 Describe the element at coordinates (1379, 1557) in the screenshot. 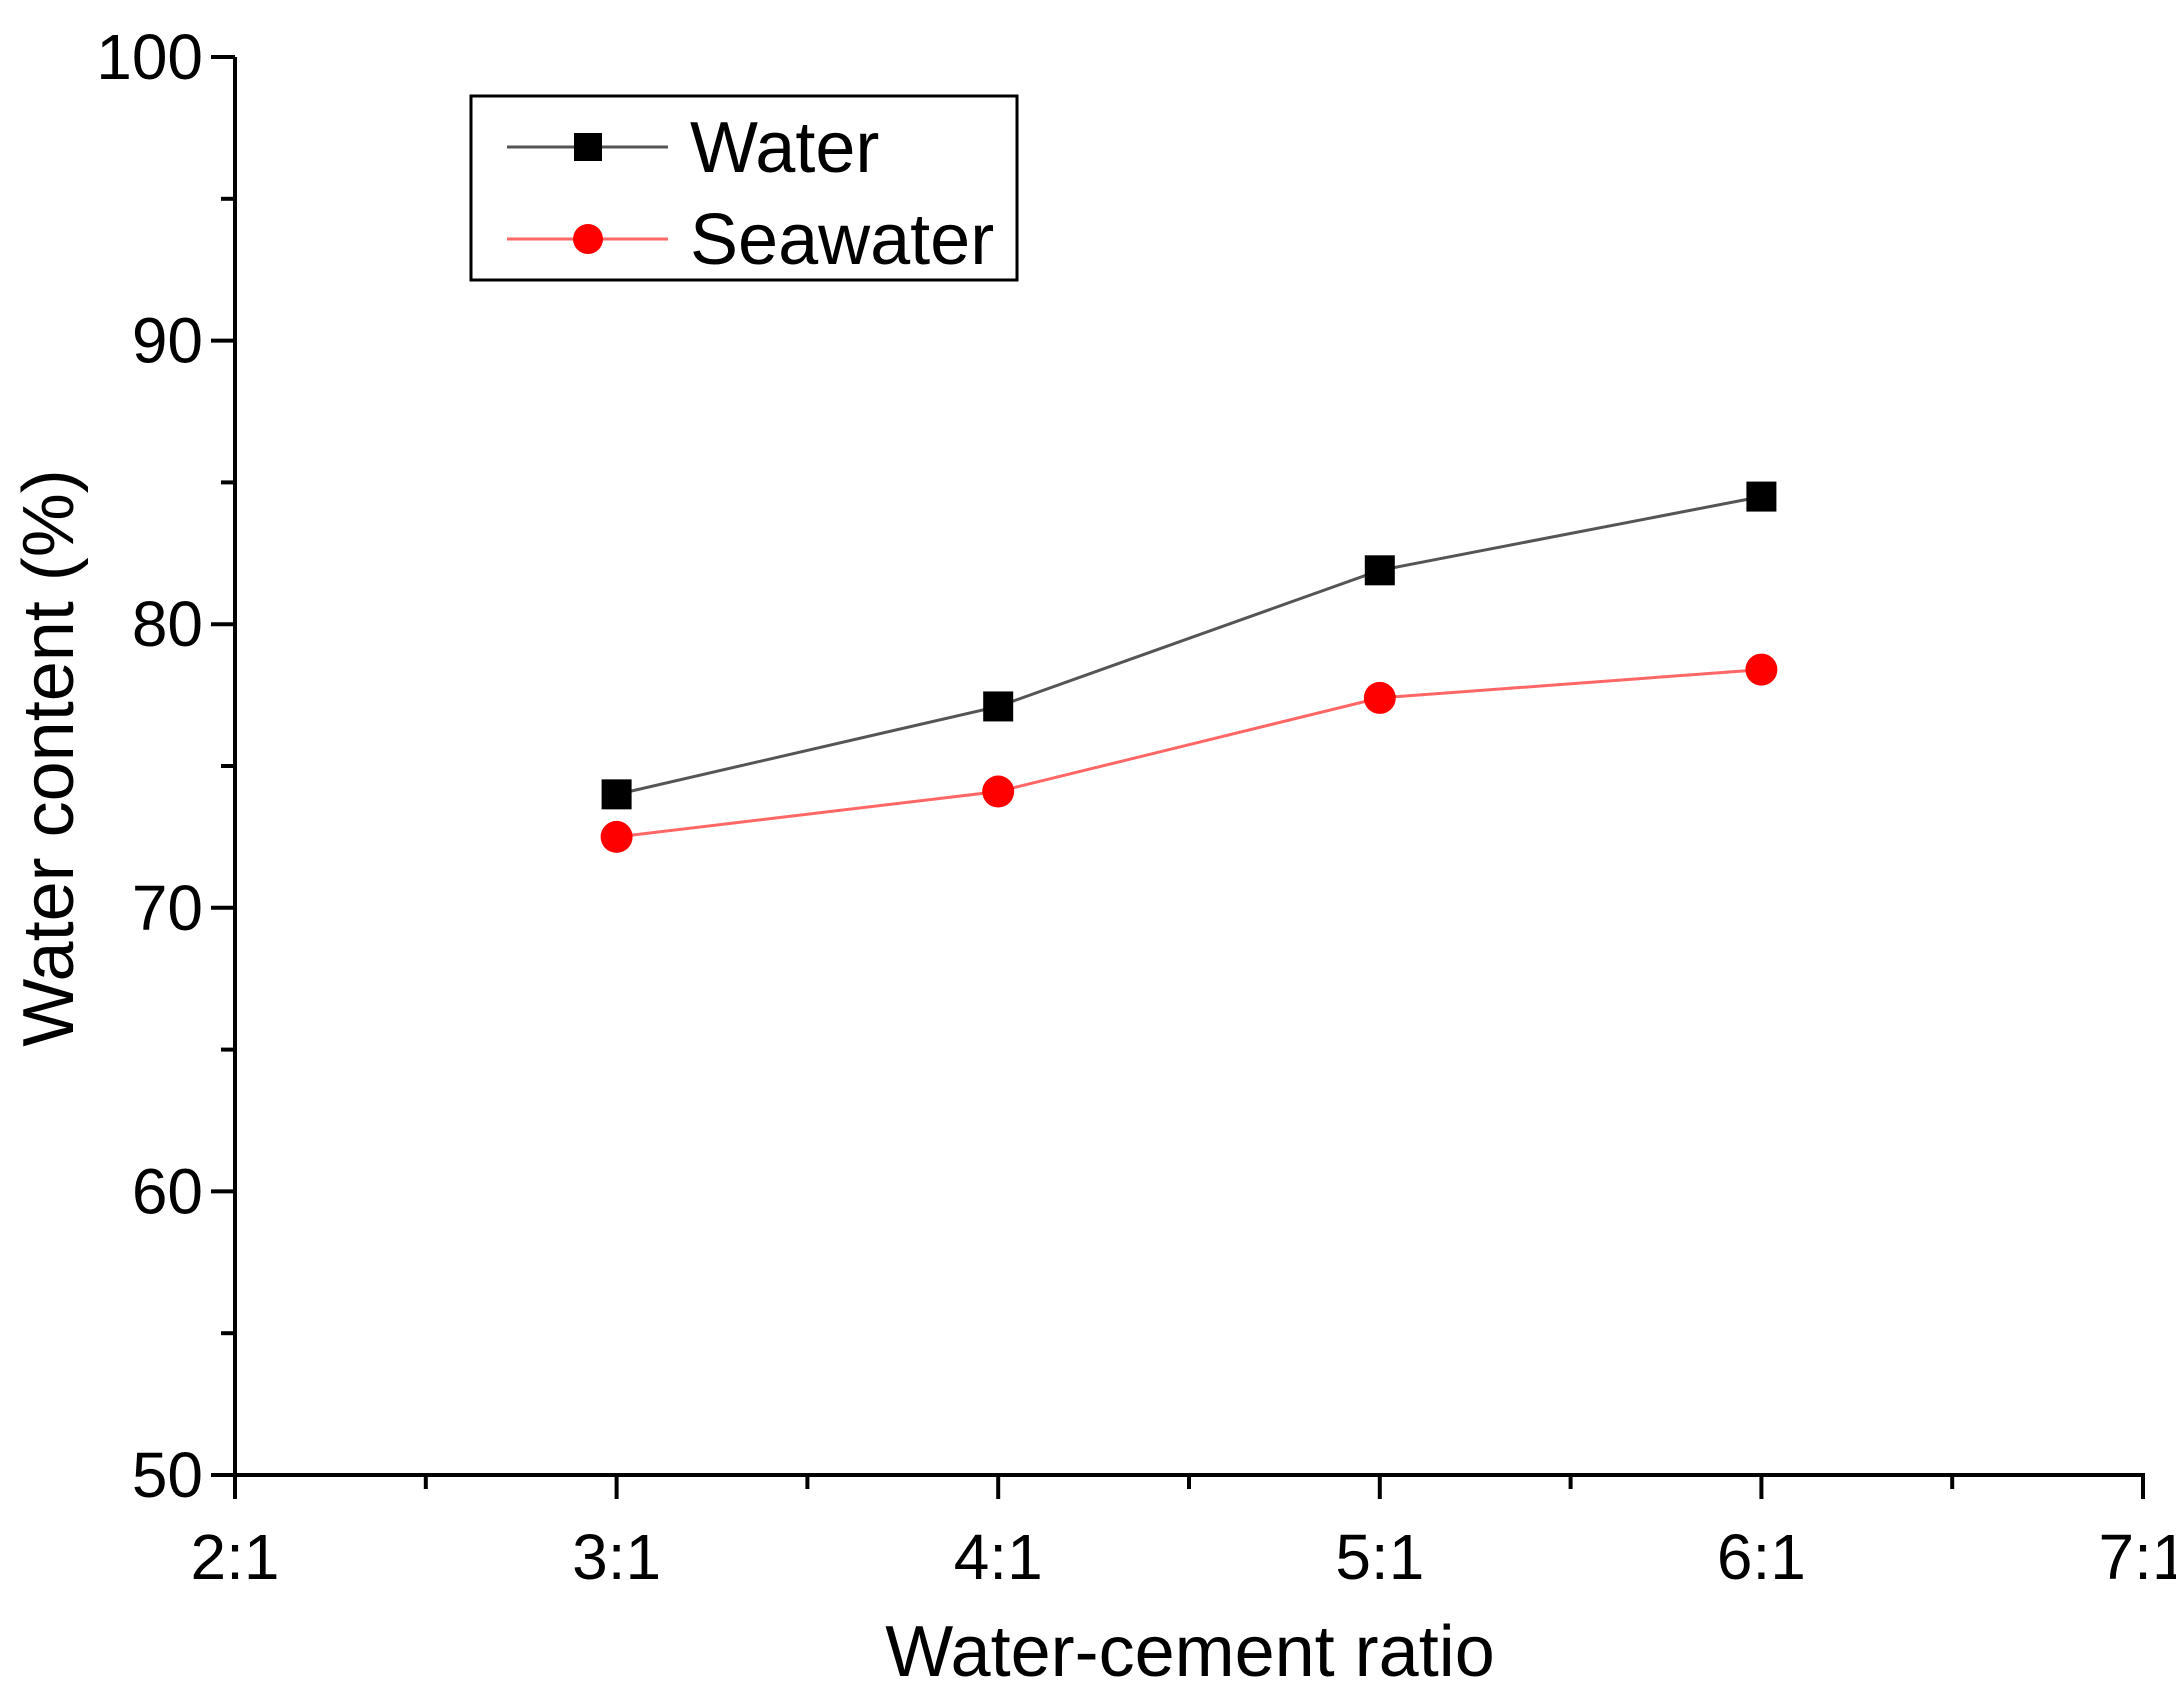

I see `x-tick-label: 5:1` at that location.